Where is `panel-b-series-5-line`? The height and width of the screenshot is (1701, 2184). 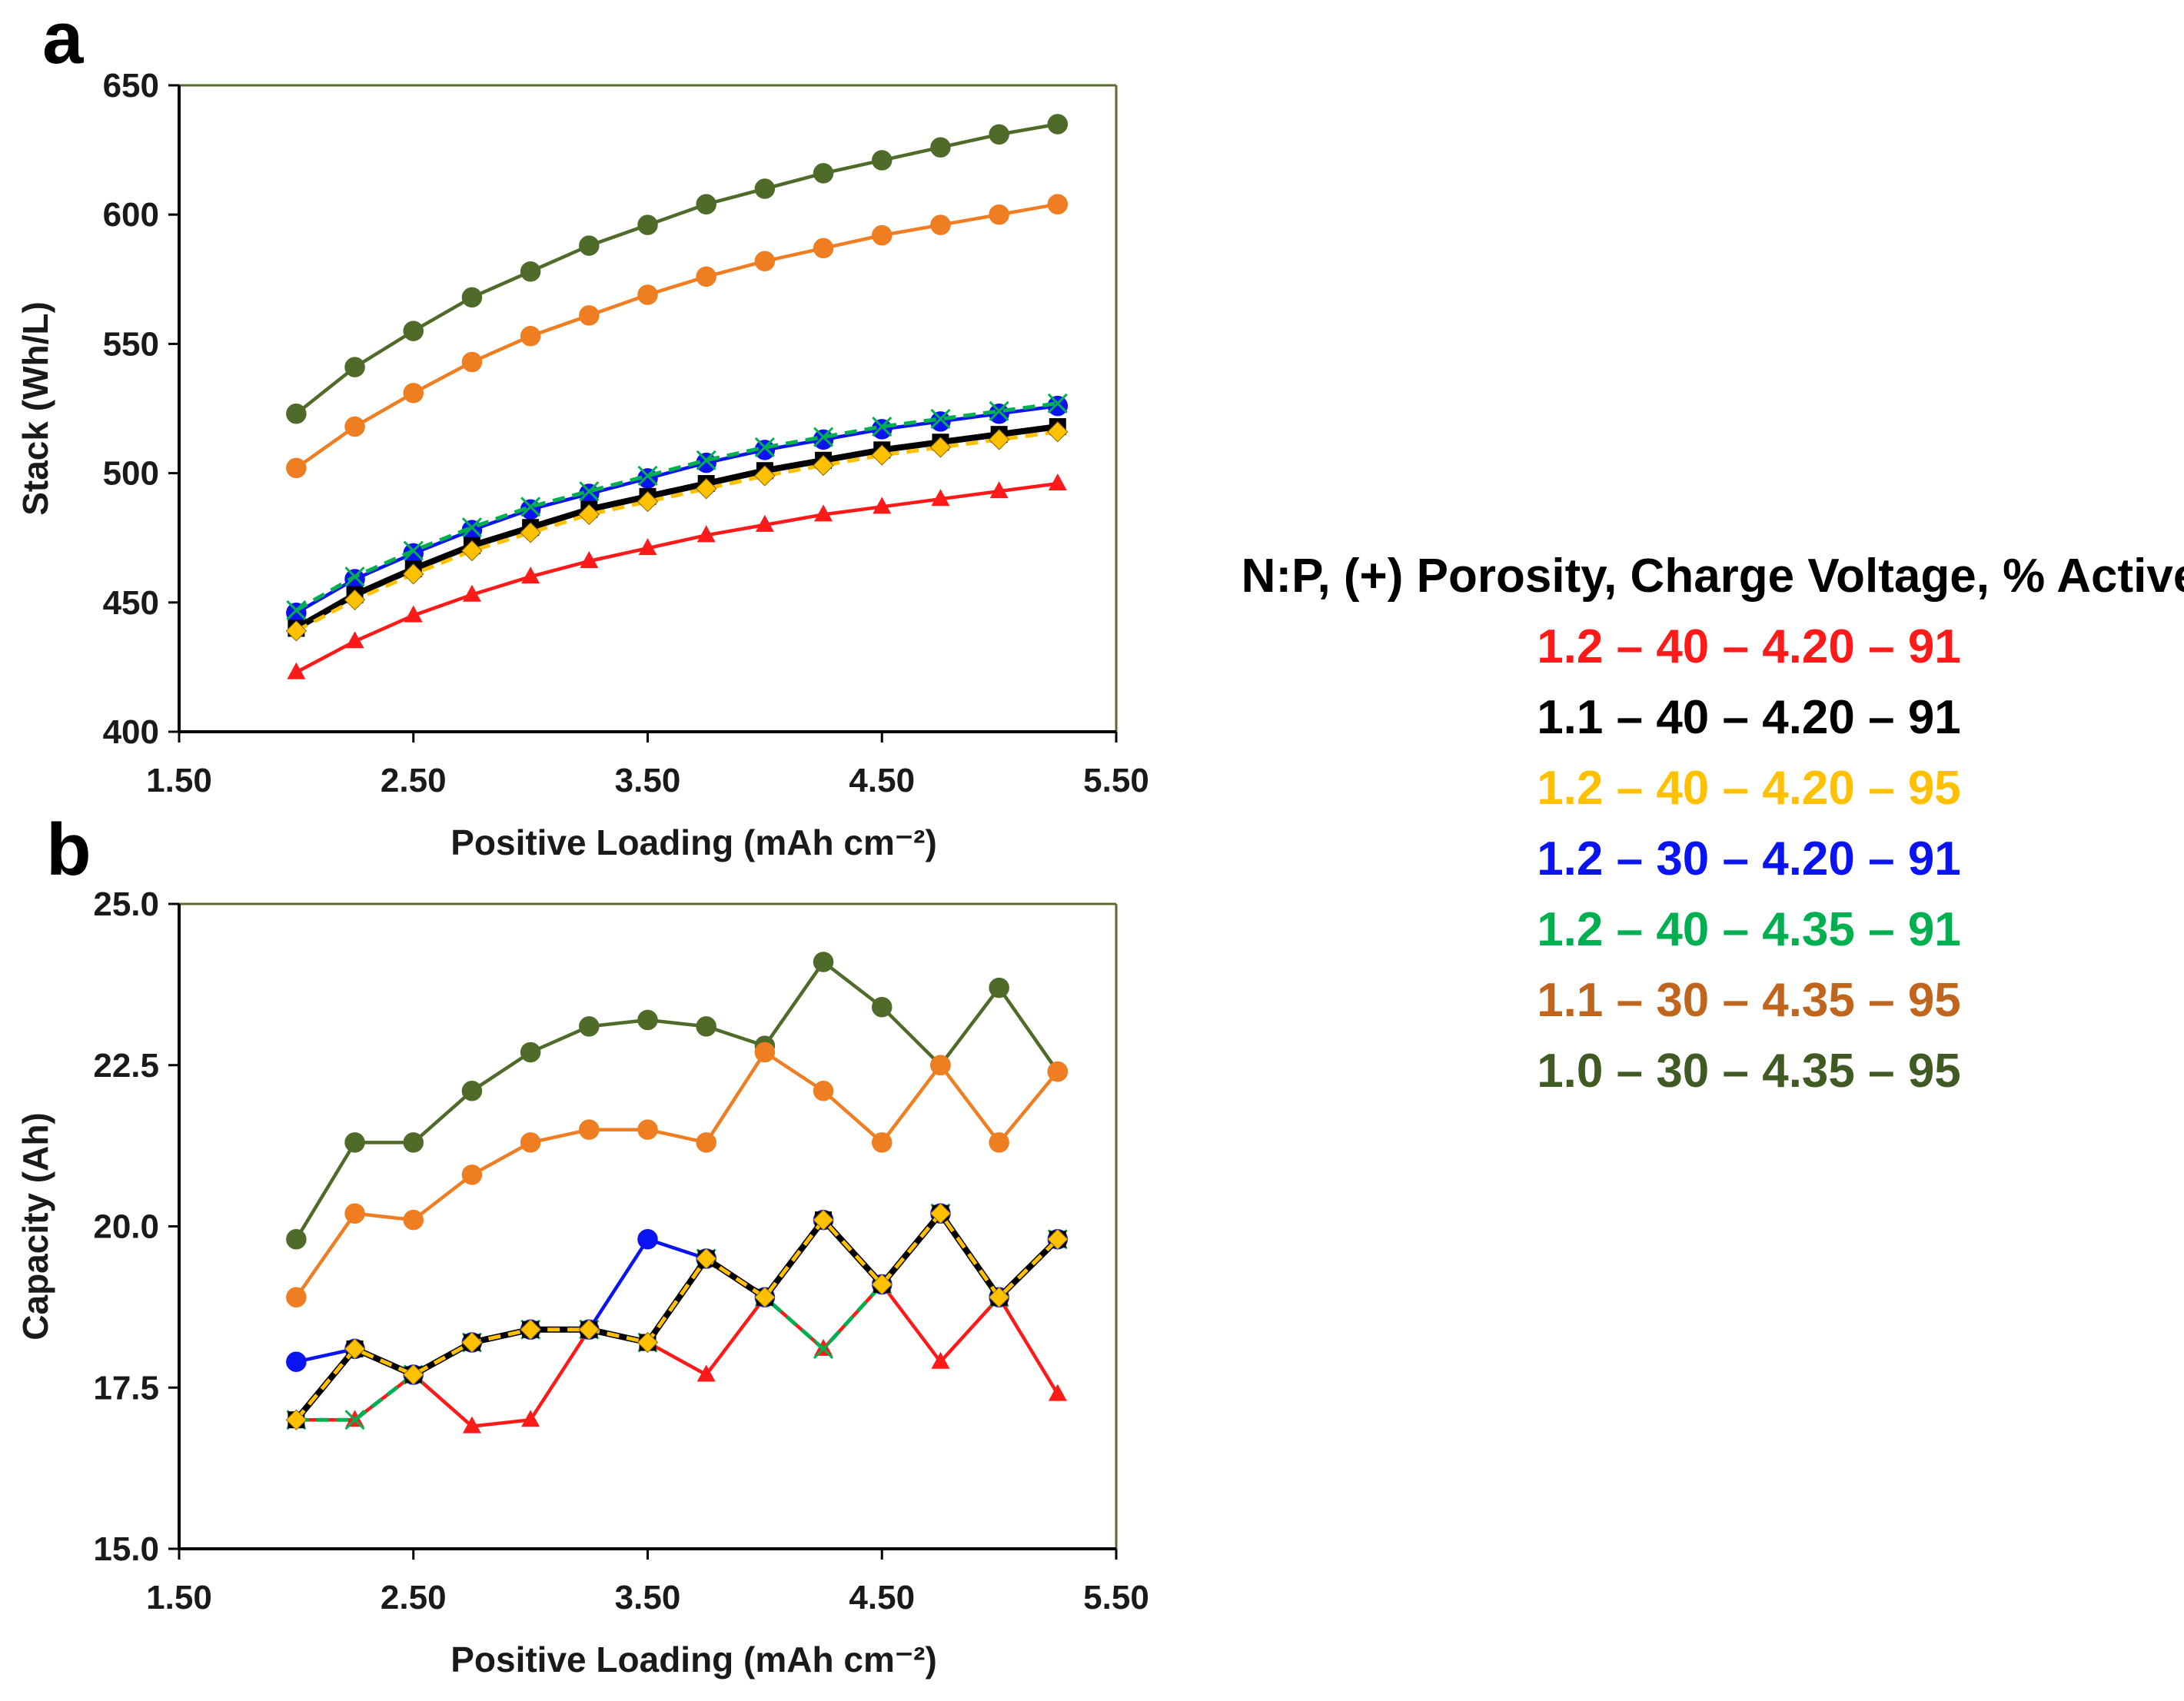 panel-b-series-5-line is located at coordinates (677, 1317).